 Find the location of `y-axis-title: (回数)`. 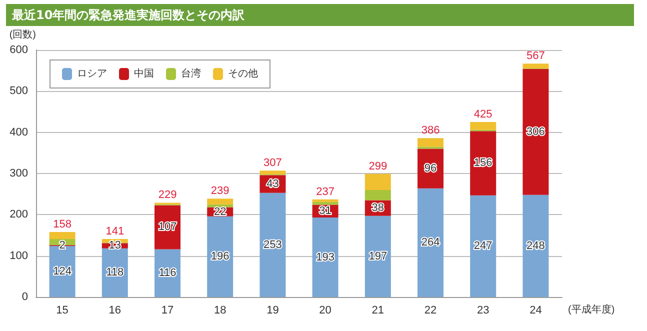

y-axis-title: (回数) is located at coordinates (22, 35).